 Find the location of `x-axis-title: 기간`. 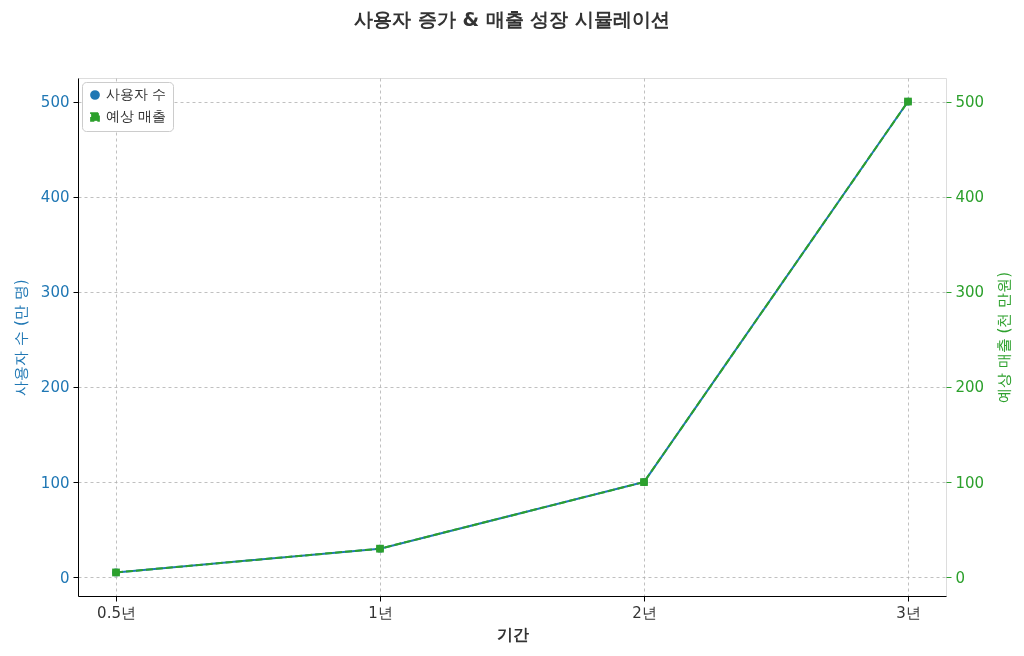

x-axis-title: 기간 is located at coordinates (512, 634).